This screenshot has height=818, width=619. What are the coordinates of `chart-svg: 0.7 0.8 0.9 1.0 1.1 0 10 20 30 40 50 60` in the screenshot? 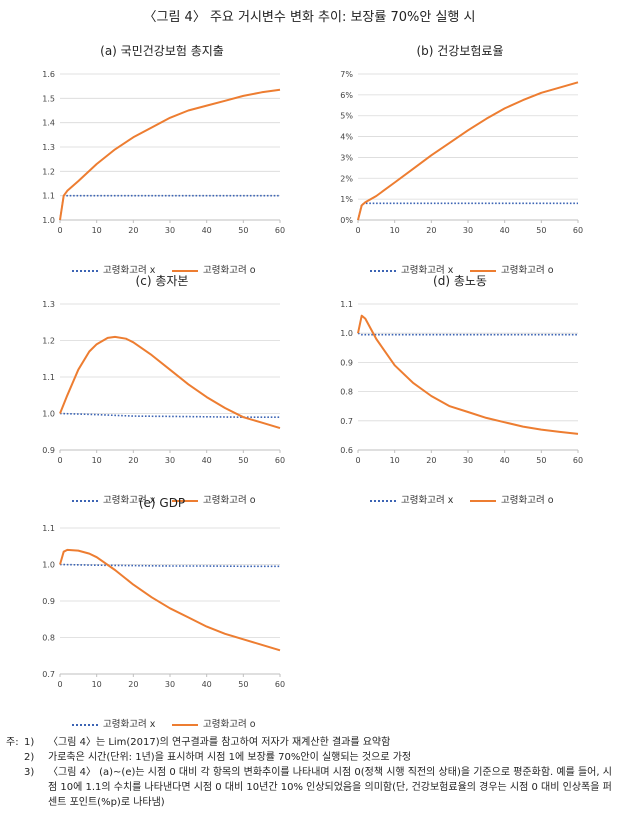 It's located at (163, 606).